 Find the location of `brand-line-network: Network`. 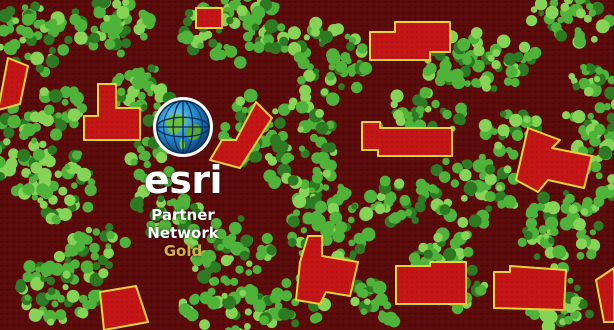

brand-line-network: Network is located at coordinates (183, 233).